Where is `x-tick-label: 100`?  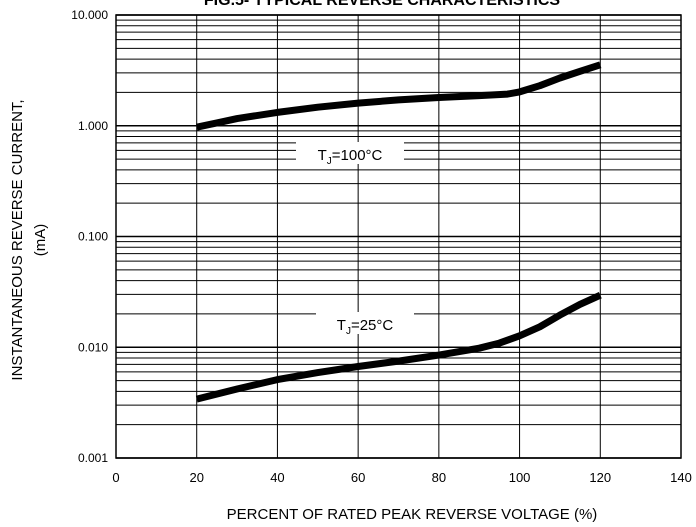
x-tick-label: 100 is located at coordinates (520, 477).